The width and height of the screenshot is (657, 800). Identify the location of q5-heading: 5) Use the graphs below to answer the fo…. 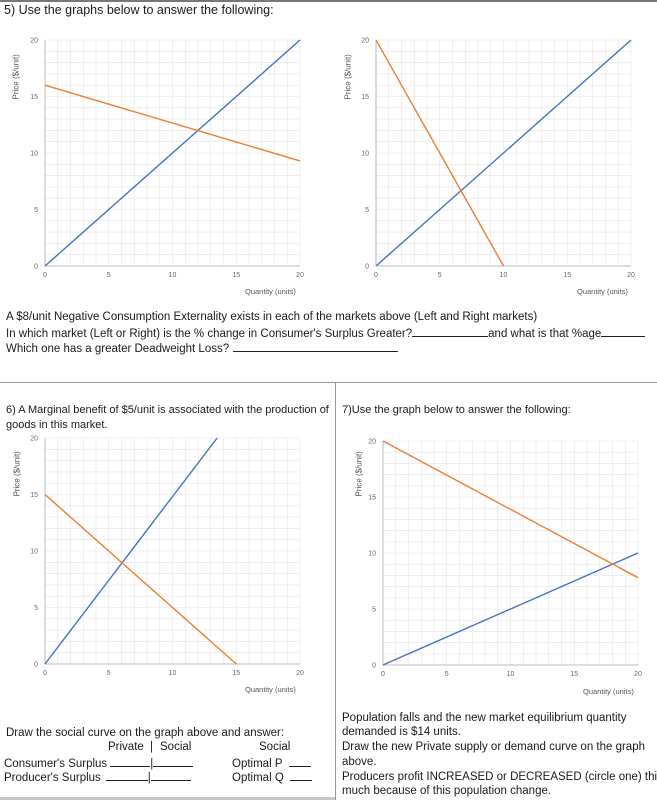
(139, 10).